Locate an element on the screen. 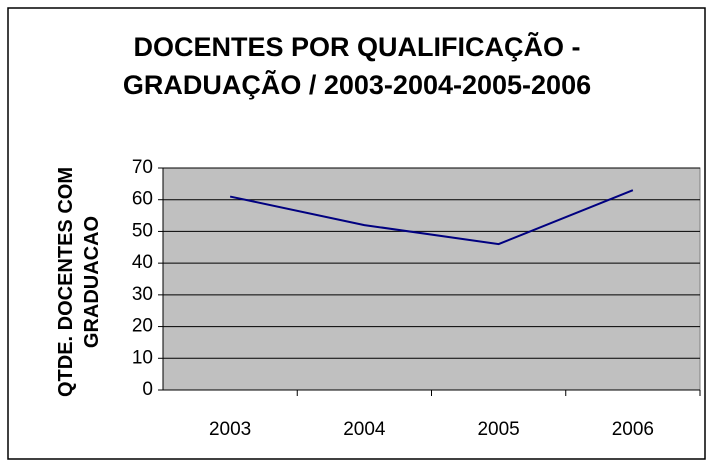  x-tick-label: 2006 is located at coordinates (633, 429).